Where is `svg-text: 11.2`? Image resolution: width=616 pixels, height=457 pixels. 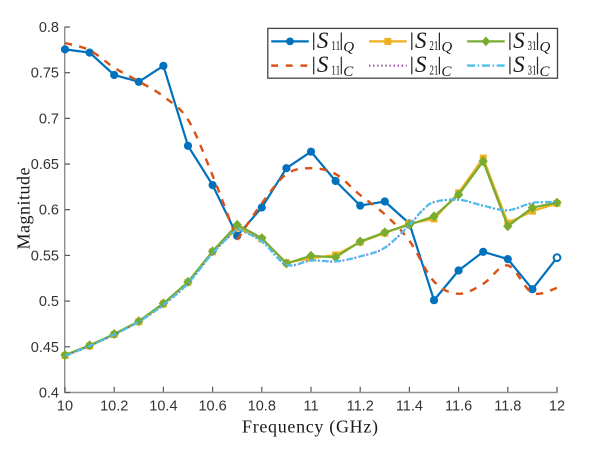 svg-text: 11.2 is located at coordinates (360, 407).